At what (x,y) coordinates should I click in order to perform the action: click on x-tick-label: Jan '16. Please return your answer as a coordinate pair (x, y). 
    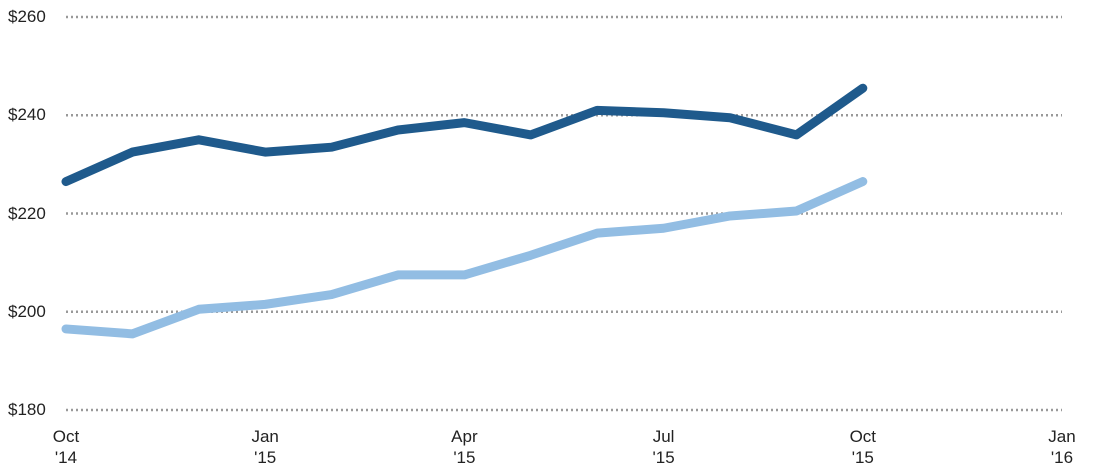
    Looking at the image, I should click on (1062, 447).